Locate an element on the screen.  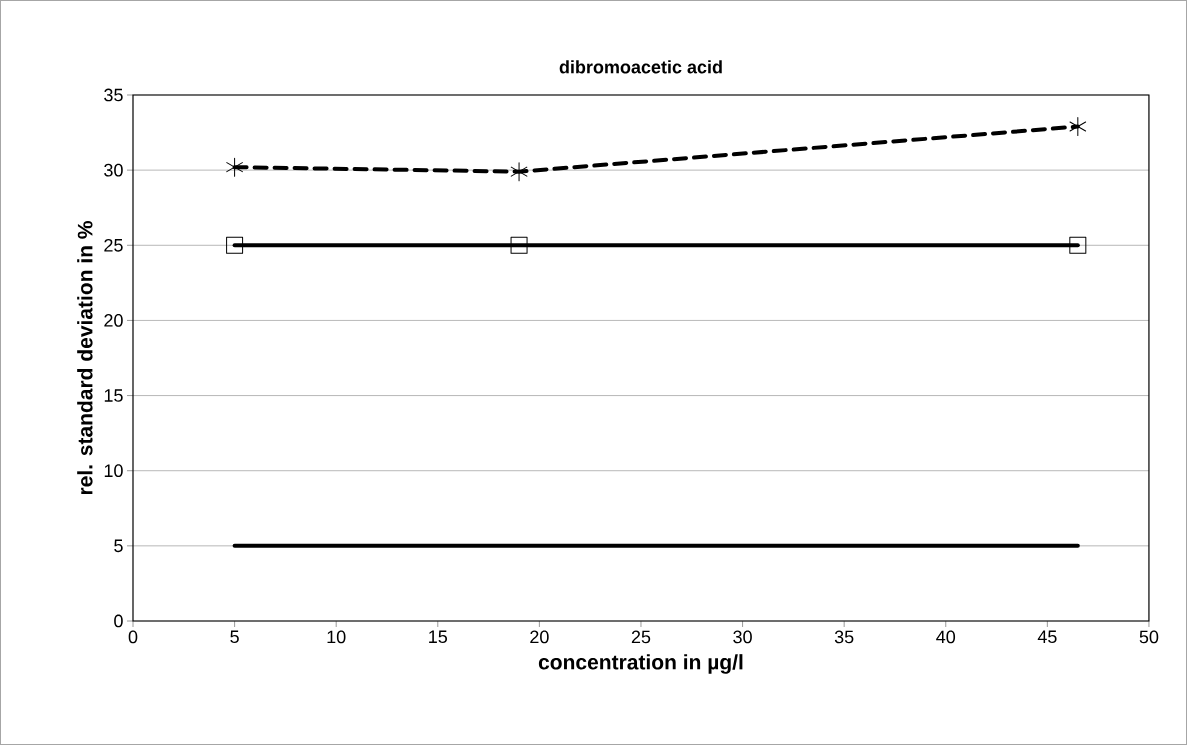
y-axis-title: rel. standard deviation in % is located at coordinates (85, 358).